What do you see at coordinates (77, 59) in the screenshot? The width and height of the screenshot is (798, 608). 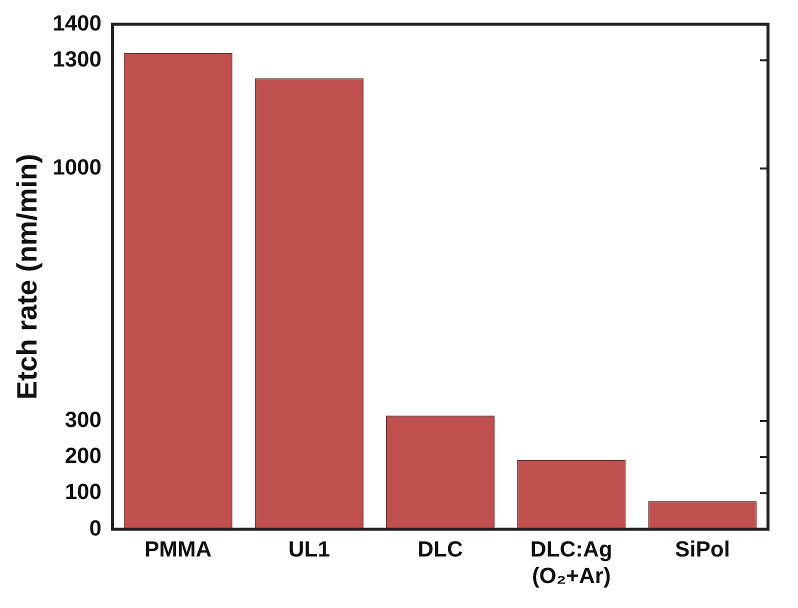 I see `y-tick-label: 1300` at bounding box center [77, 59].